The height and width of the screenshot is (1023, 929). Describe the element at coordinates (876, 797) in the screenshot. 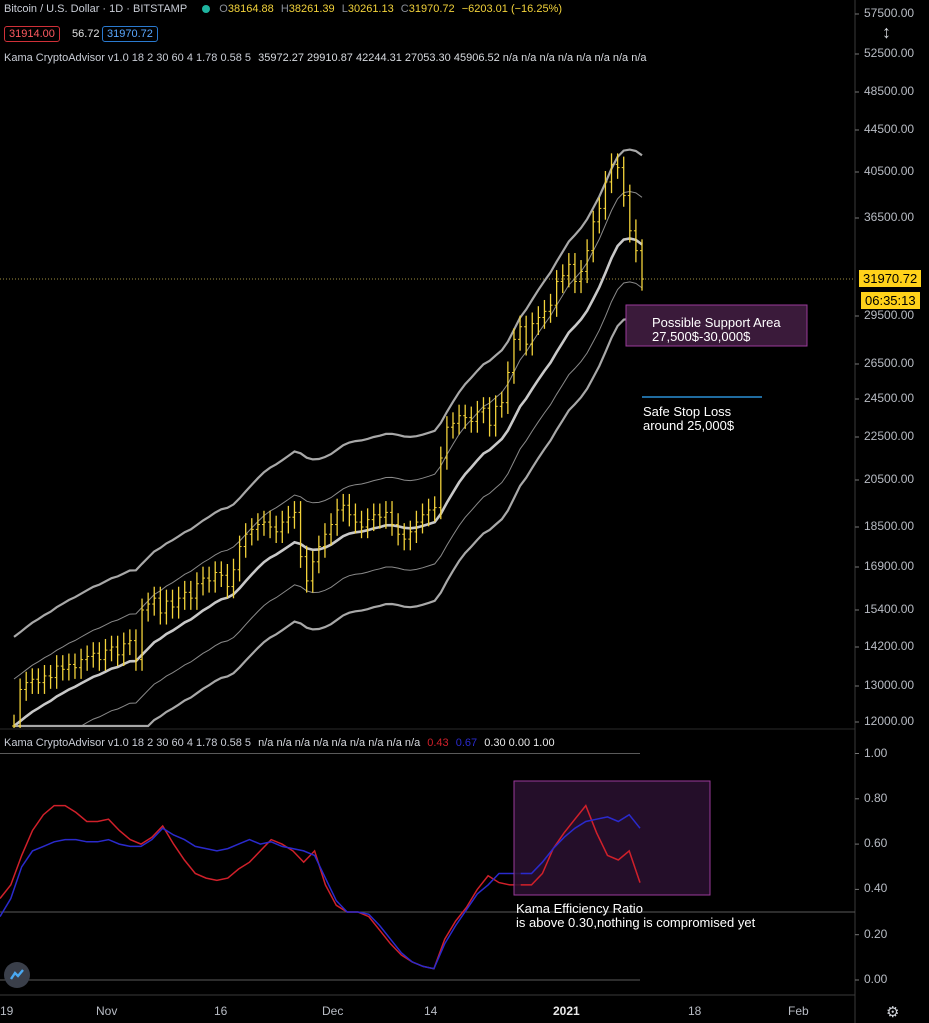

I see `er-tick-1: 0.80` at that location.